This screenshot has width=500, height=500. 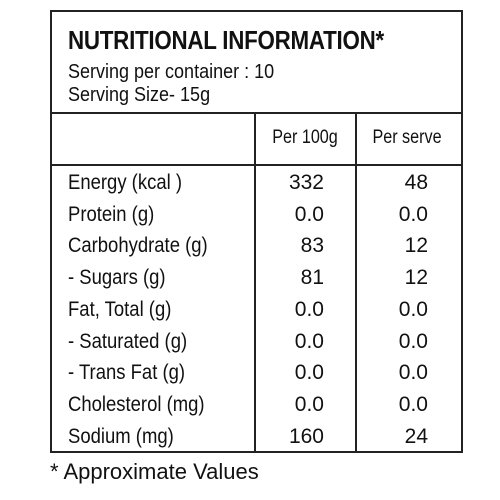 I want to click on nutrient-name: Cholesterol (mg), so click(x=136, y=404).